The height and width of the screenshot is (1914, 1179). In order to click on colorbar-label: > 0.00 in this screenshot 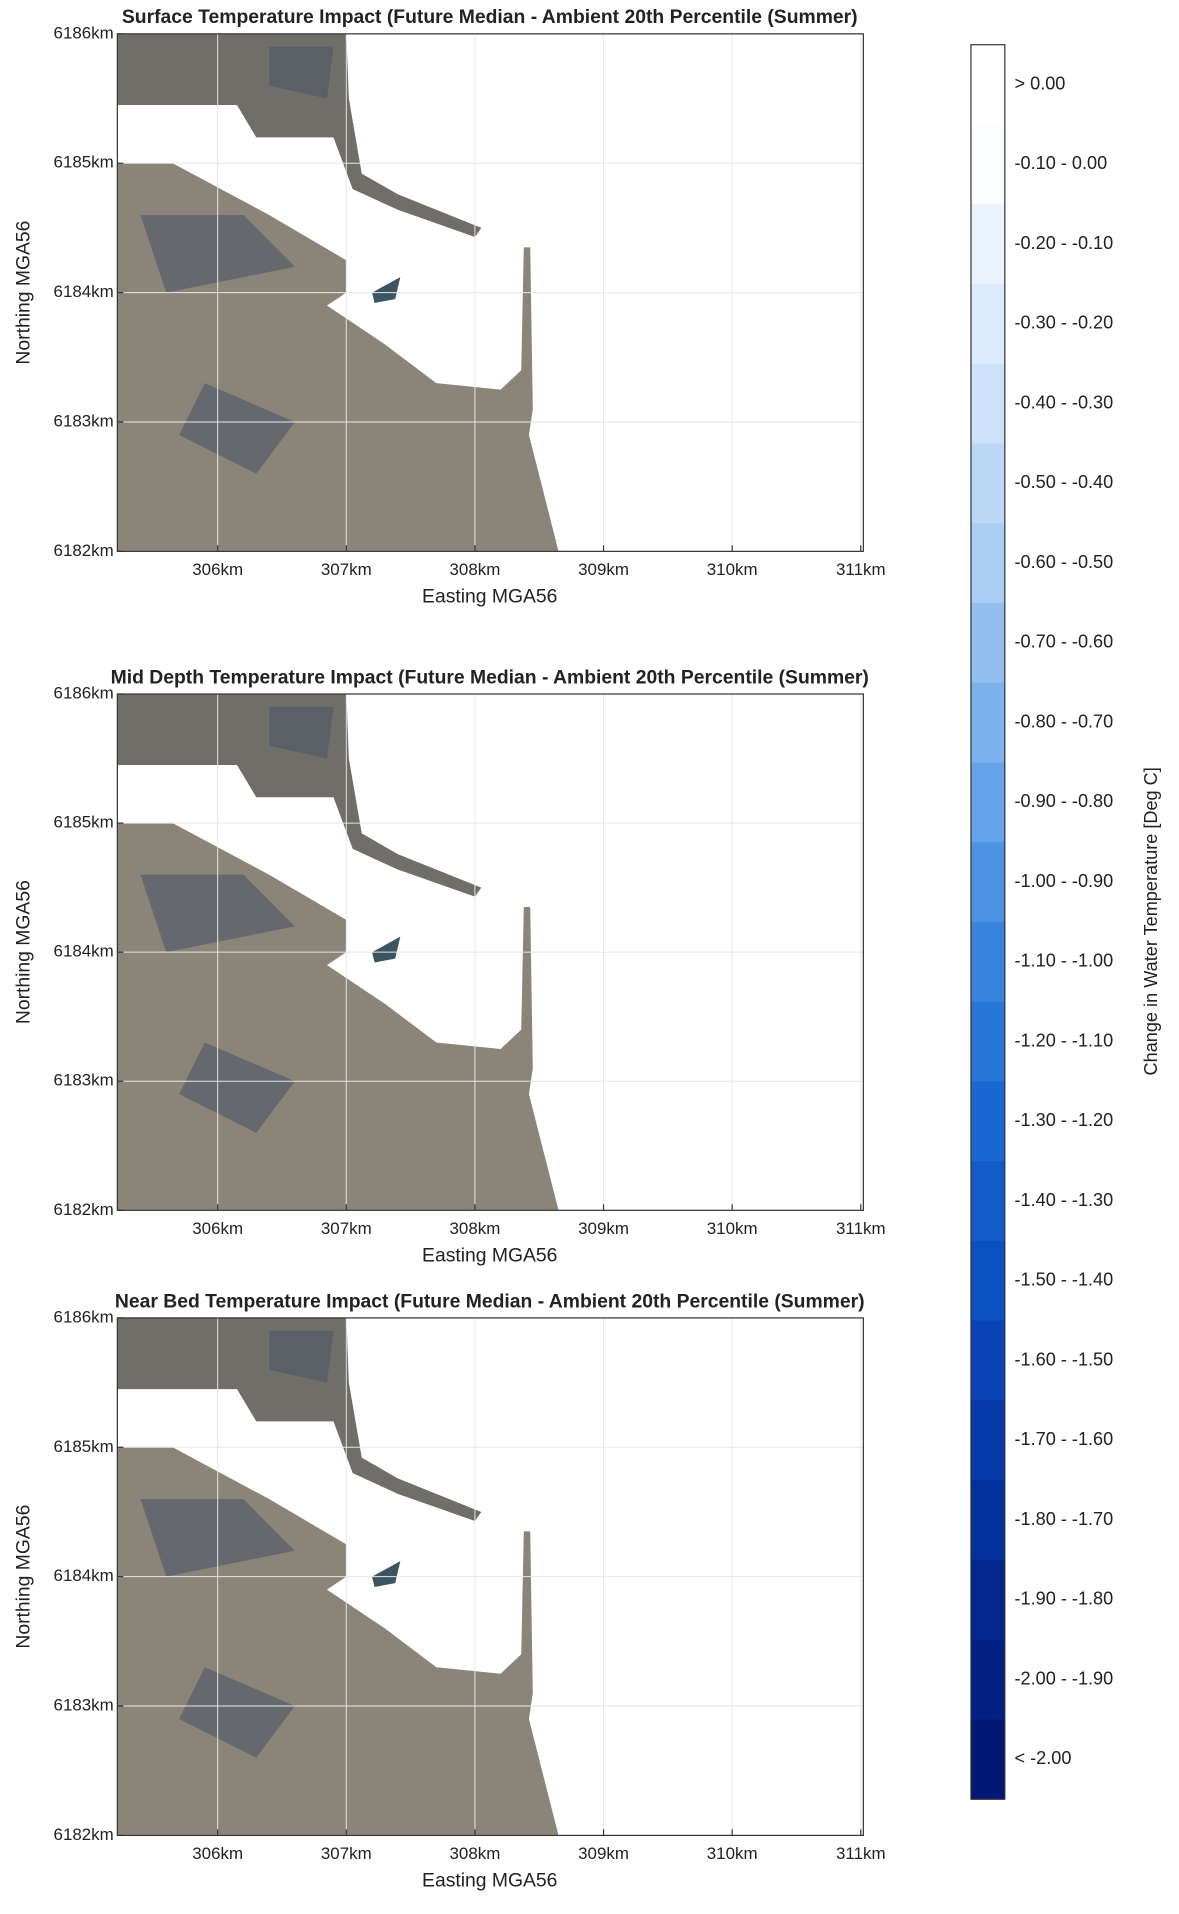, I will do `click(1039, 83)`.